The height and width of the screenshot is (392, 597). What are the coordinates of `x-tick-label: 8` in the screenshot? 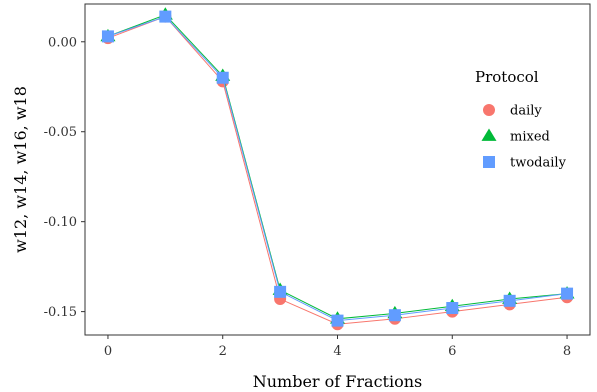 It's located at (567, 351).